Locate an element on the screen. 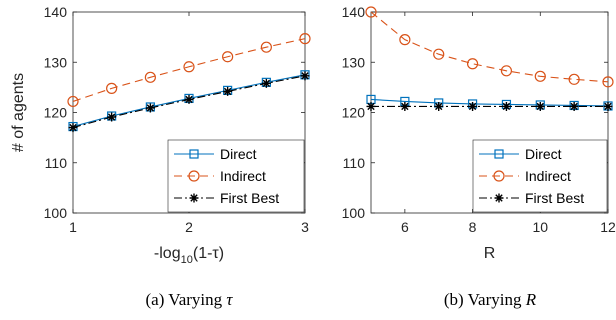 This screenshot has width=616, height=320. caption: (a) Varying τ is located at coordinates (190, 299).